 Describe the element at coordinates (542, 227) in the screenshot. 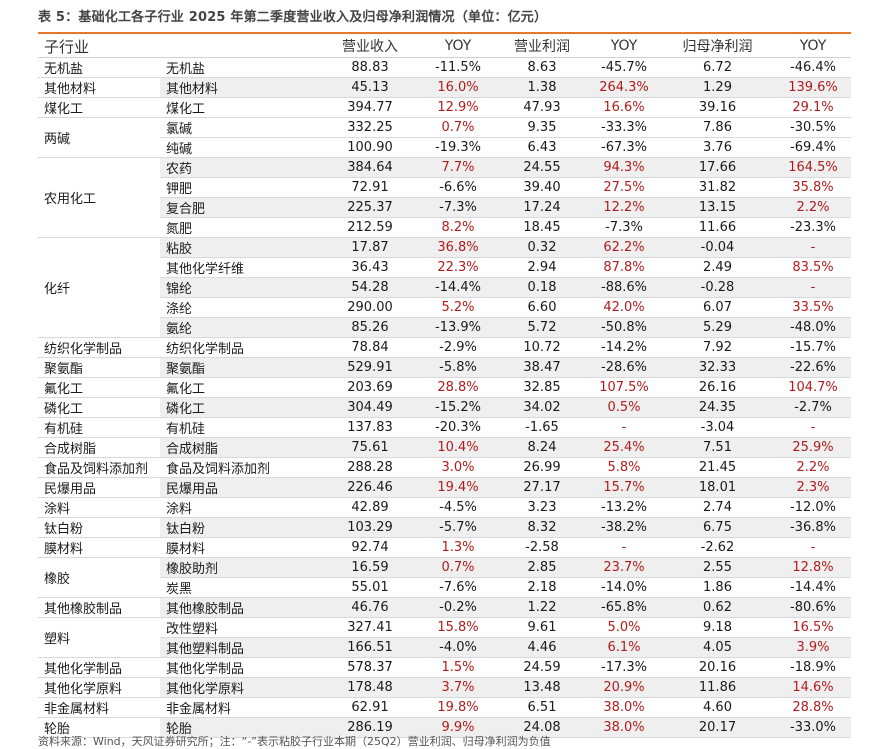

I see `operating-profit-cell: 18.45` at that location.